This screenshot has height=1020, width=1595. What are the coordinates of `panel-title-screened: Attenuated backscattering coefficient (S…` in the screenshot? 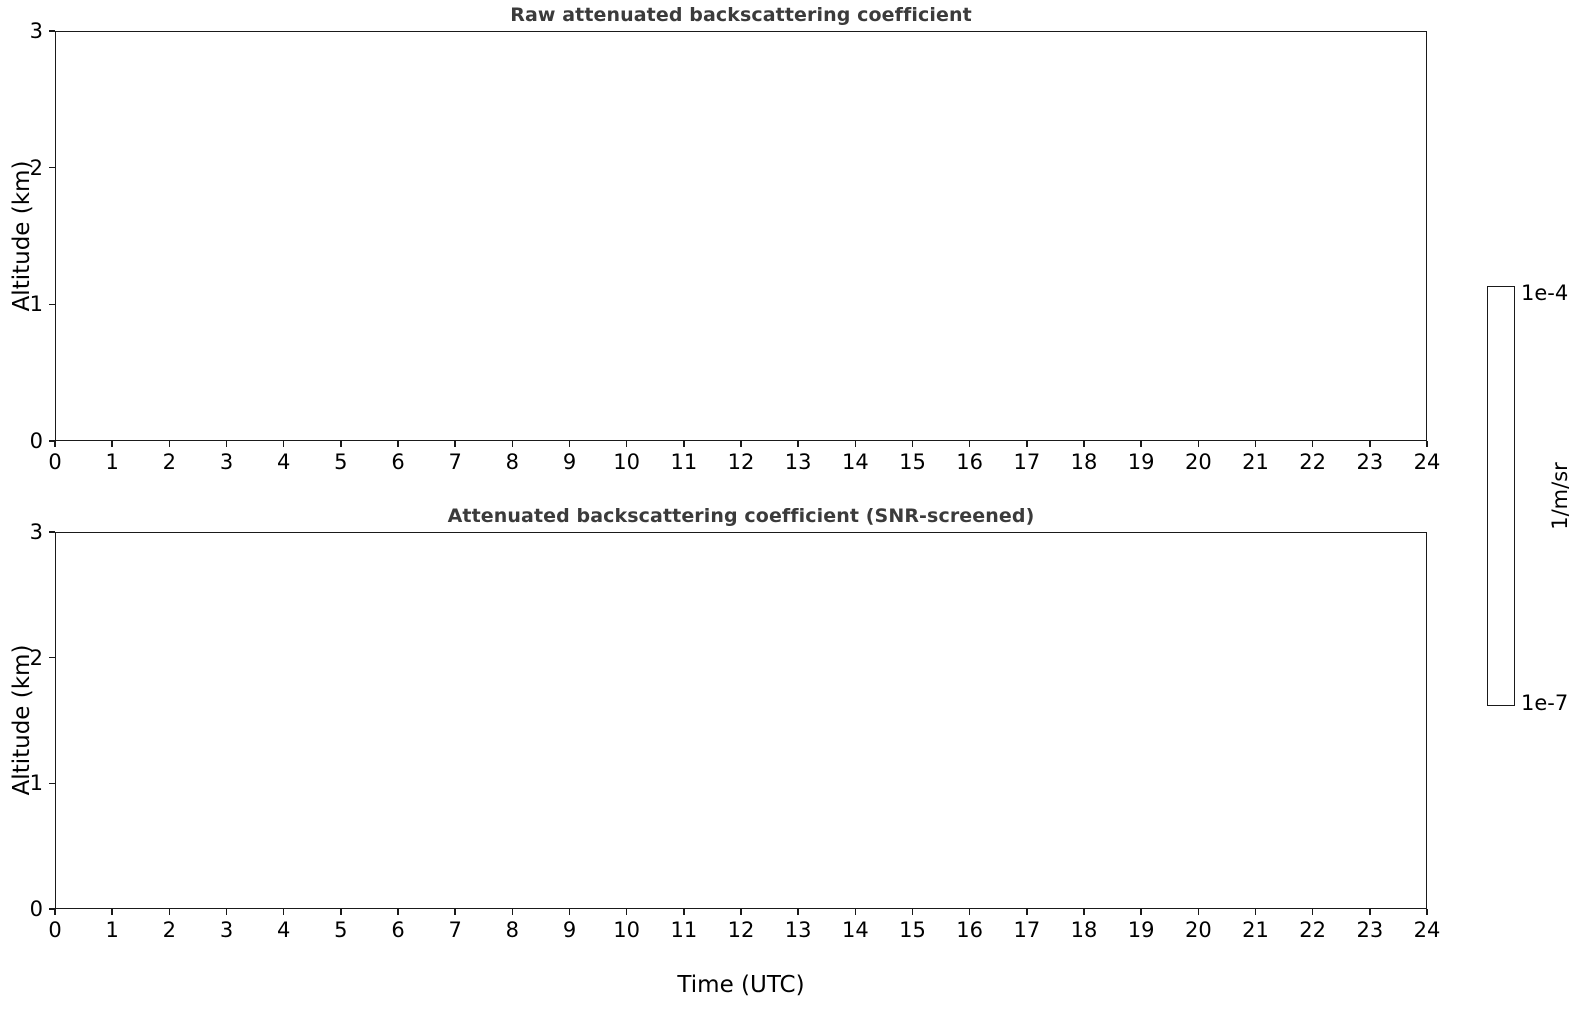 It's located at (741, 516).